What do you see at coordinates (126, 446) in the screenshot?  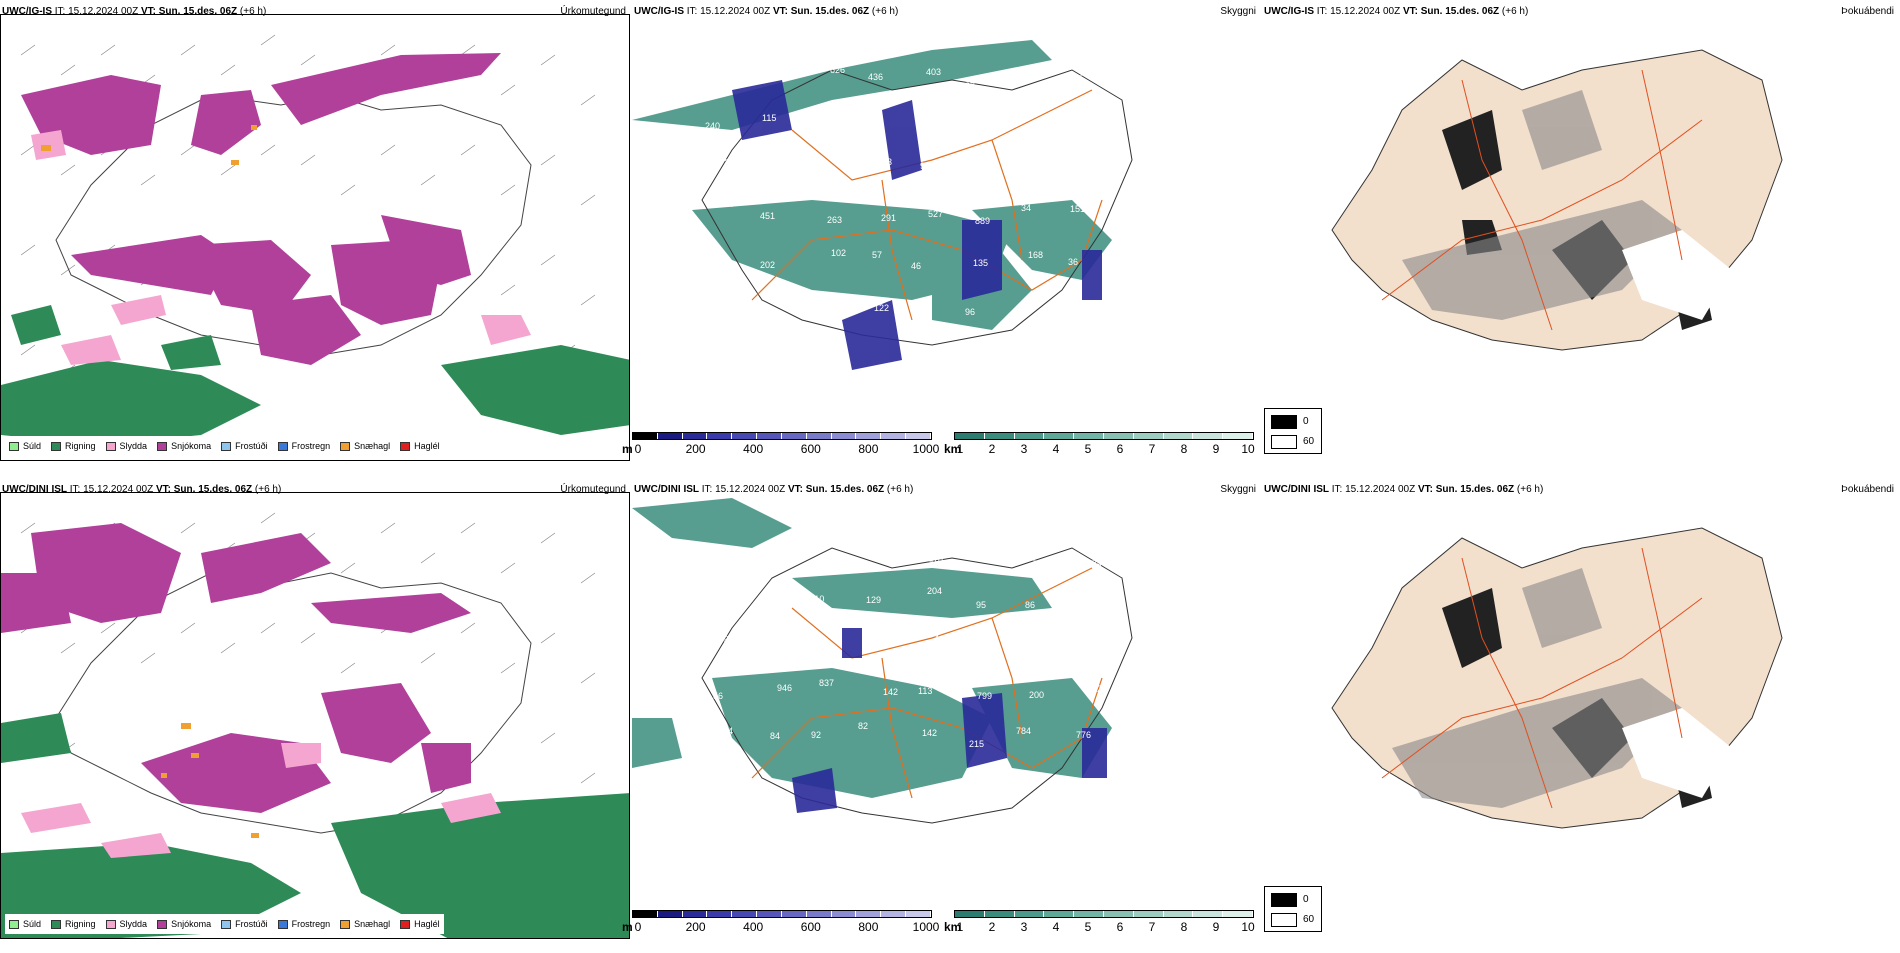 I see `legend-item-slydda: Slydda` at bounding box center [126, 446].